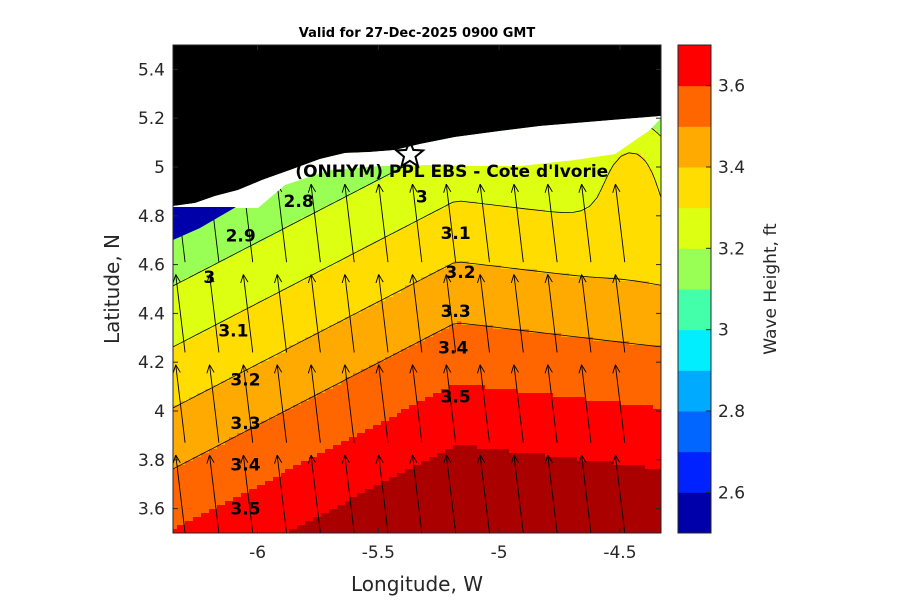 The height and width of the screenshot is (600, 900). I want to click on band-cell-1909, so click(235, 363).